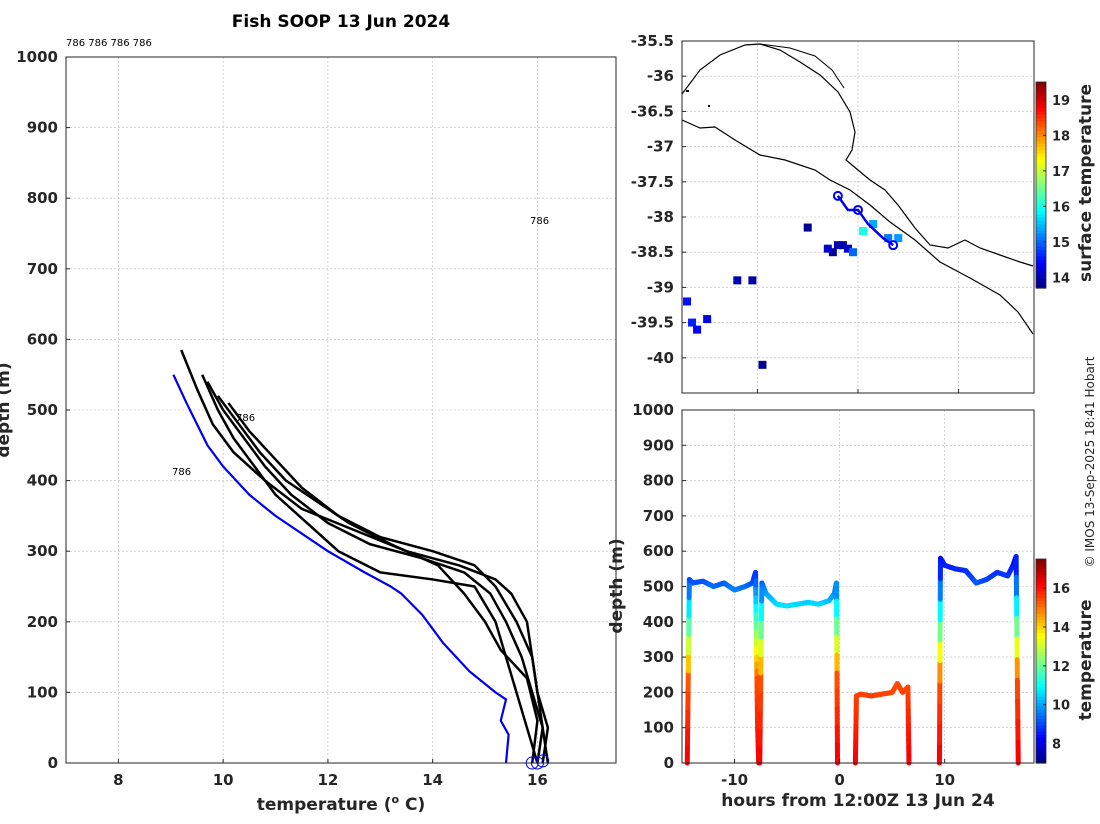  What do you see at coordinates (660, 217) in the screenshot?
I see `y-tick-label: -38` at bounding box center [660, 217].